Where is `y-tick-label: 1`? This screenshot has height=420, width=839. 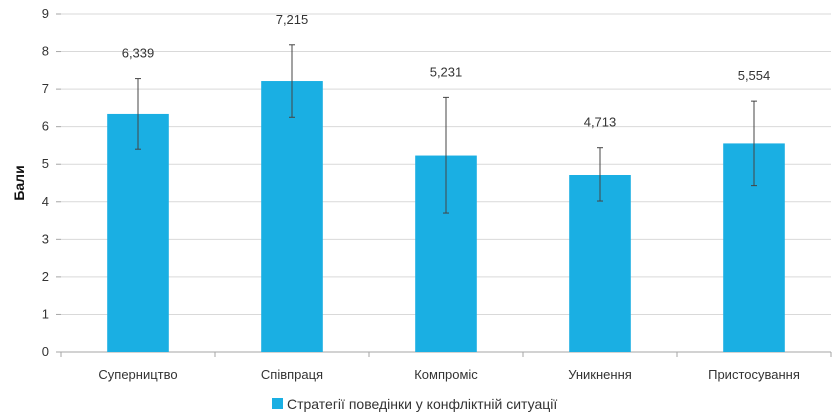 y-tick-label: 1 is located at coordinates (45, 313).